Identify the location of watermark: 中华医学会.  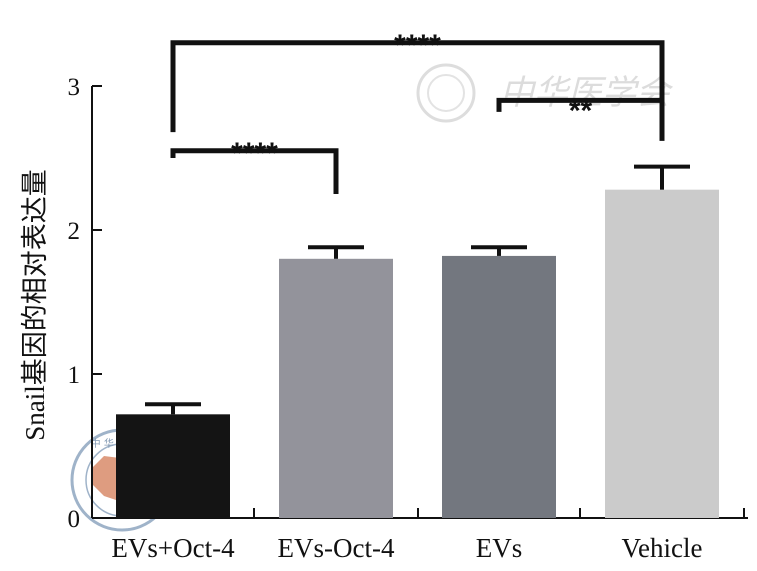
(545, 93).